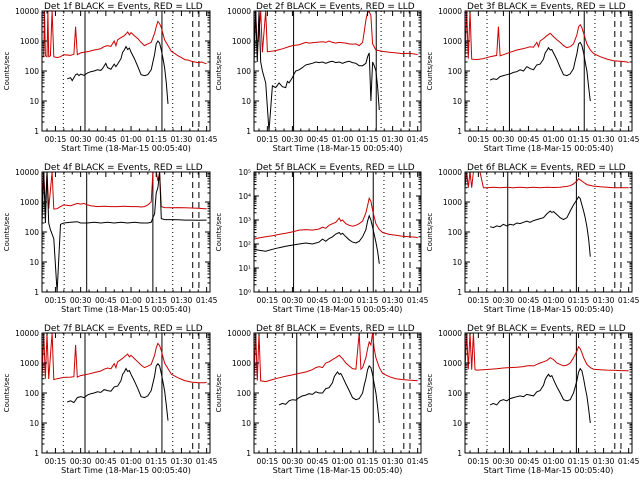 This screenshot has width=640, height=480. Describe the element at coordinates (546, 168) in the screenshot. I see `panel-title: Det 6f BLACK = Events, RED = LLD` at that location.